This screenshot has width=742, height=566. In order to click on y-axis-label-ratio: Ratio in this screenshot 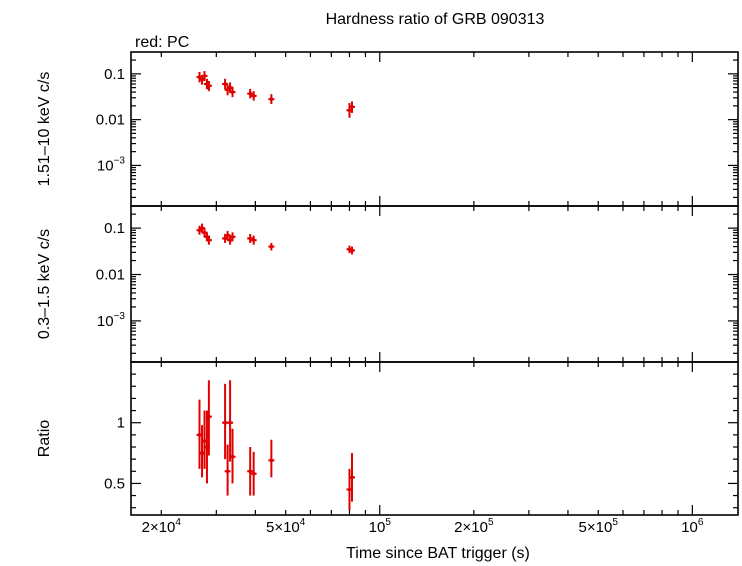, I will do `click(44, 438)`.